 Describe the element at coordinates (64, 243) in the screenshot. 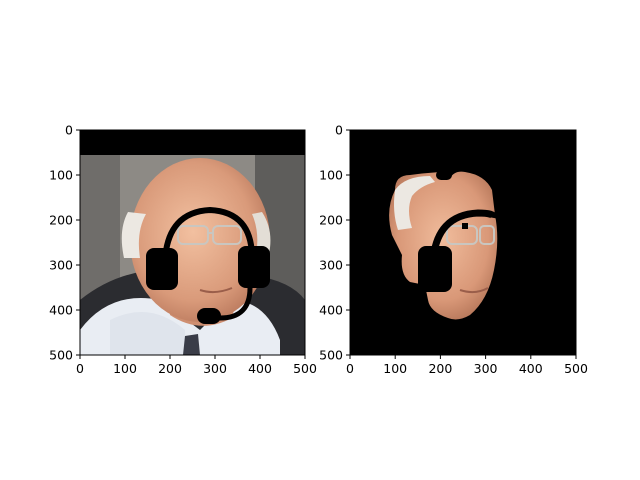

I see `left-y-ticks: 0 100 200 300 400 500` at that location.